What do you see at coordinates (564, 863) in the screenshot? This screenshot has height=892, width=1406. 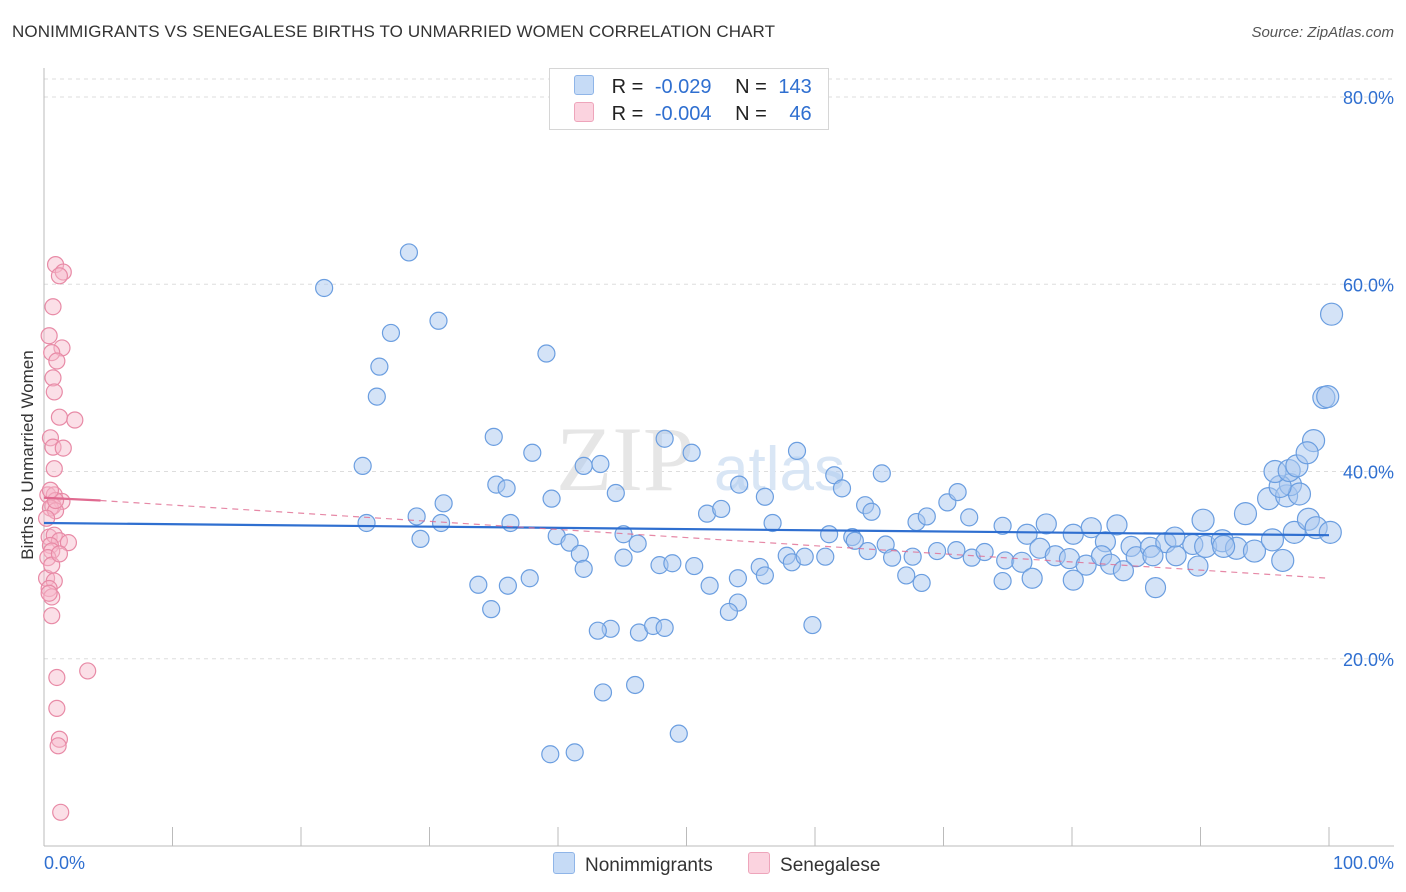 I see `series-swatch-blue` at bounding box center [564, 863].